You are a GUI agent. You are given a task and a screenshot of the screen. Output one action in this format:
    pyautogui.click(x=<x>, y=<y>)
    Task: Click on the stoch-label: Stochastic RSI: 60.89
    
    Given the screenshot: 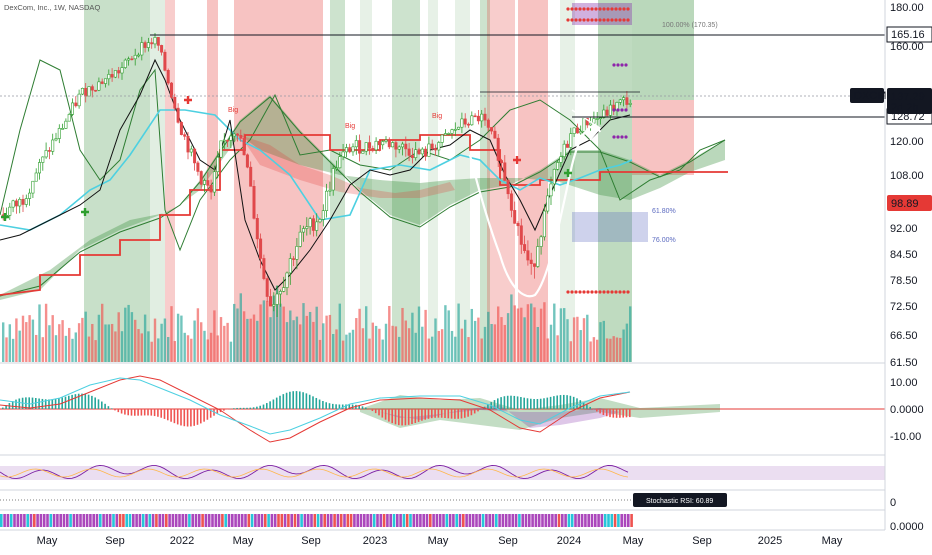 What is the action you would take?
    pyautogui.click(x=679, y=501)
    